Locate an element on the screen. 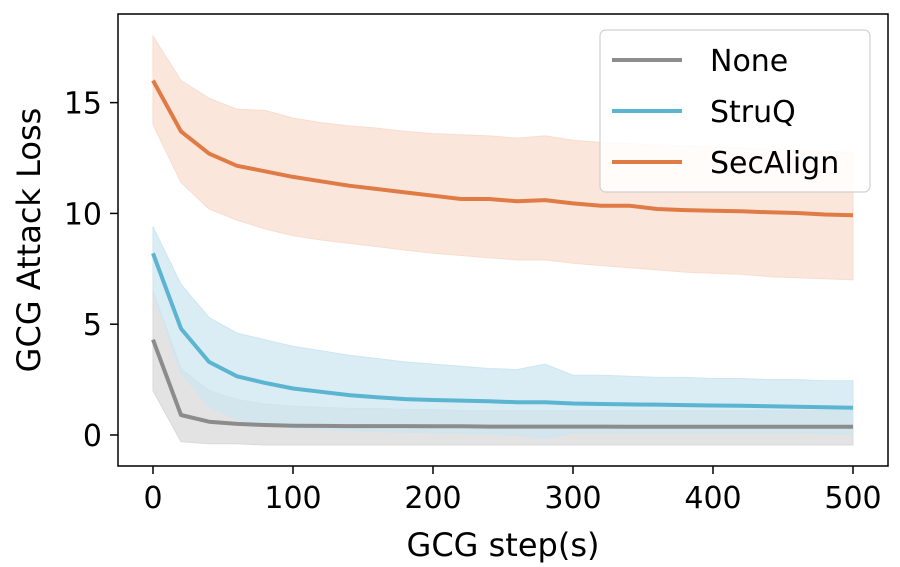 This screenshot has width=900, height=567. x-tick-label: 0 is located at coordinates (152, 498).